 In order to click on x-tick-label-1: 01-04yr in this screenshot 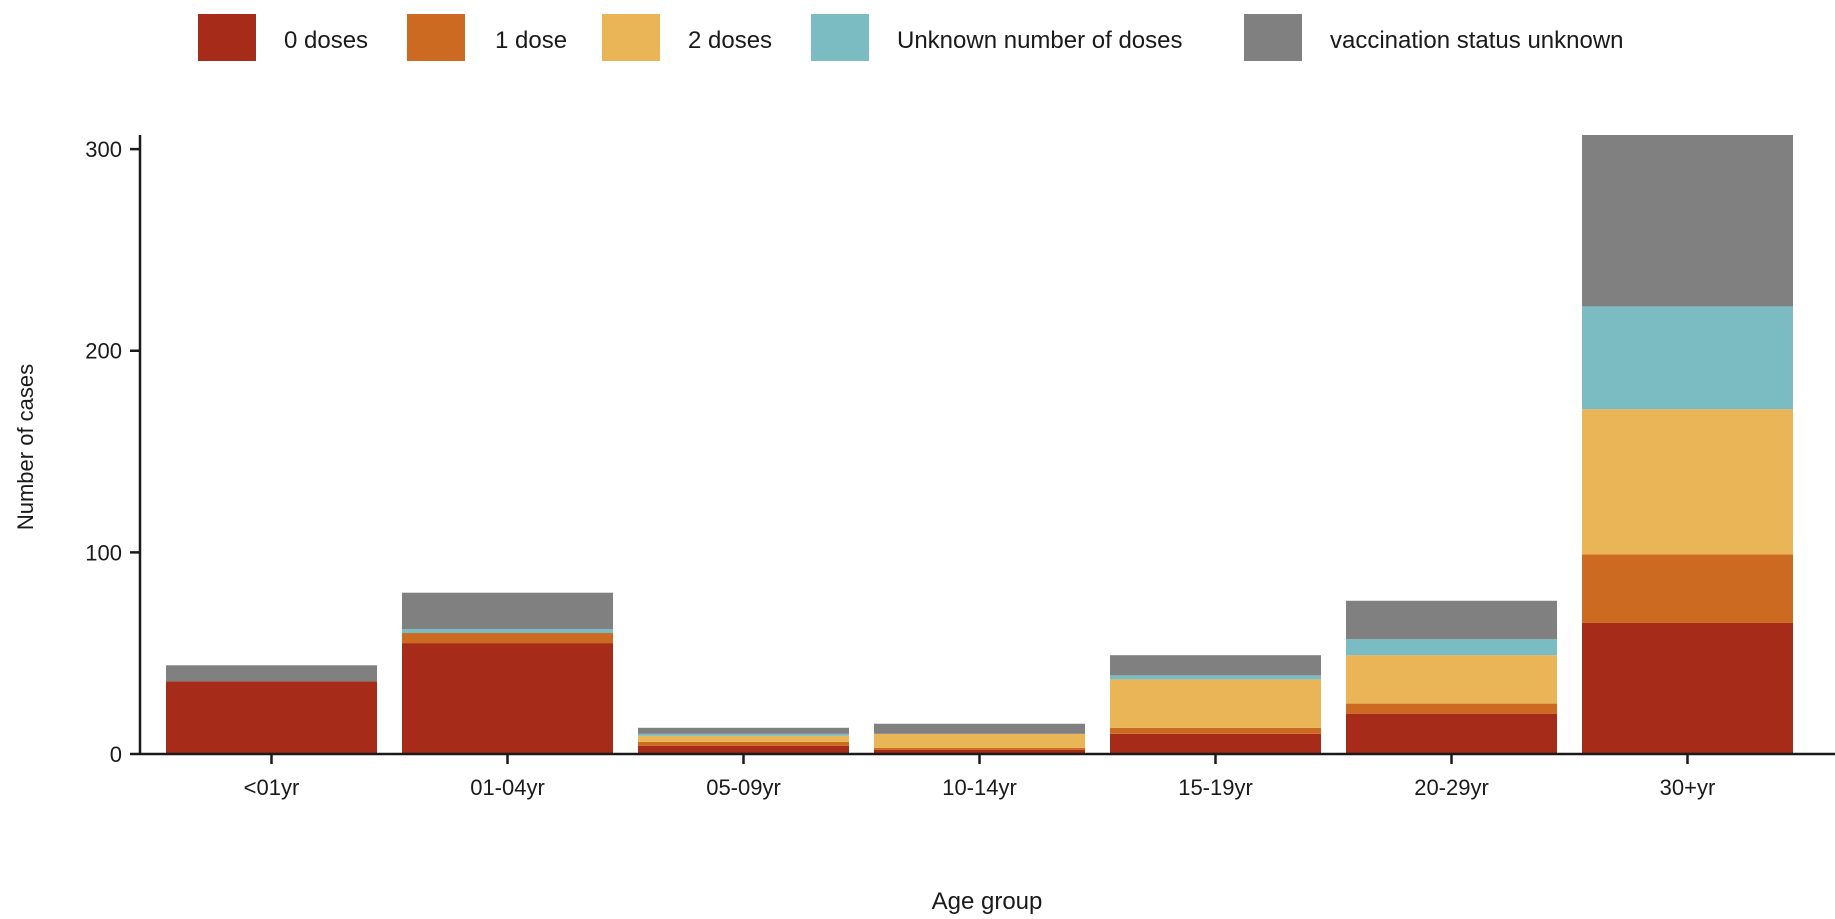, I will do `click(507, 787)`.